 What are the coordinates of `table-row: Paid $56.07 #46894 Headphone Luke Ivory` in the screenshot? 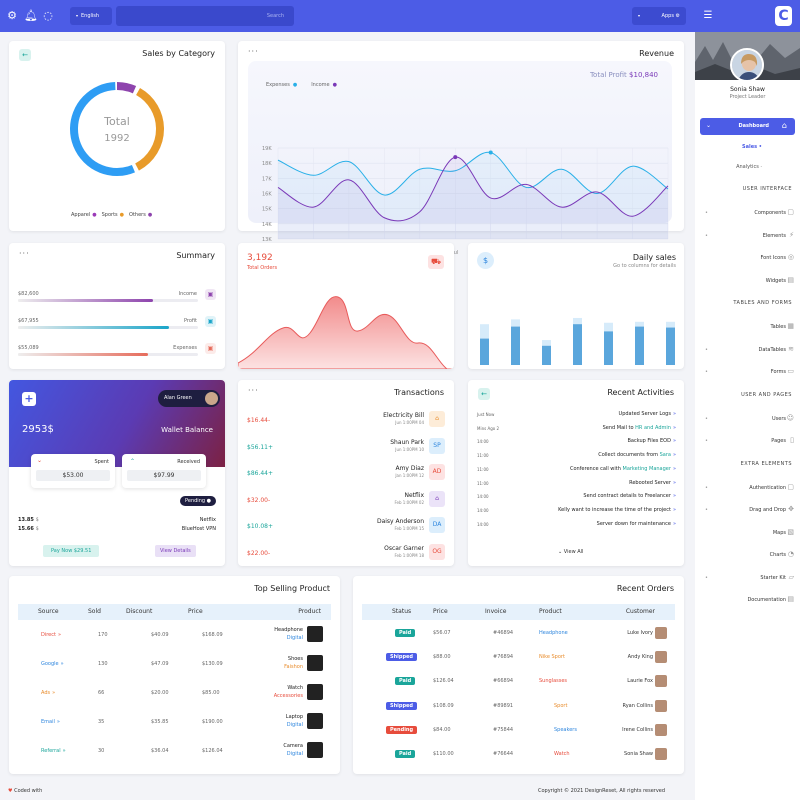 It's located at (518, 635).